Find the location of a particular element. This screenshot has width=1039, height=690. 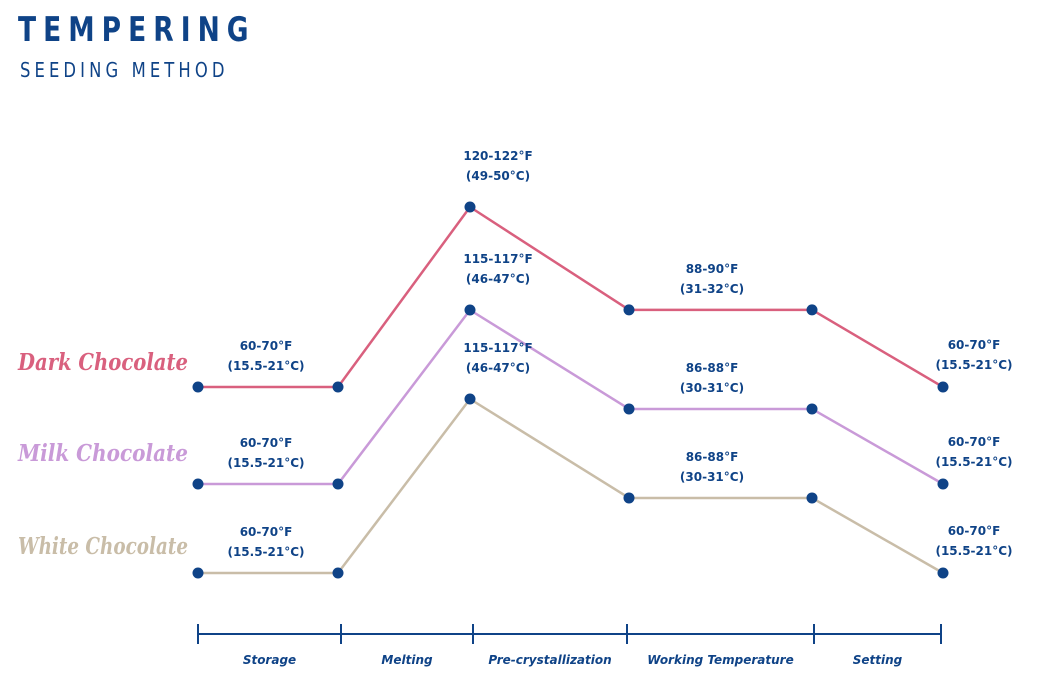

series-name: White Chocolate is located at coordinates (103, 546).